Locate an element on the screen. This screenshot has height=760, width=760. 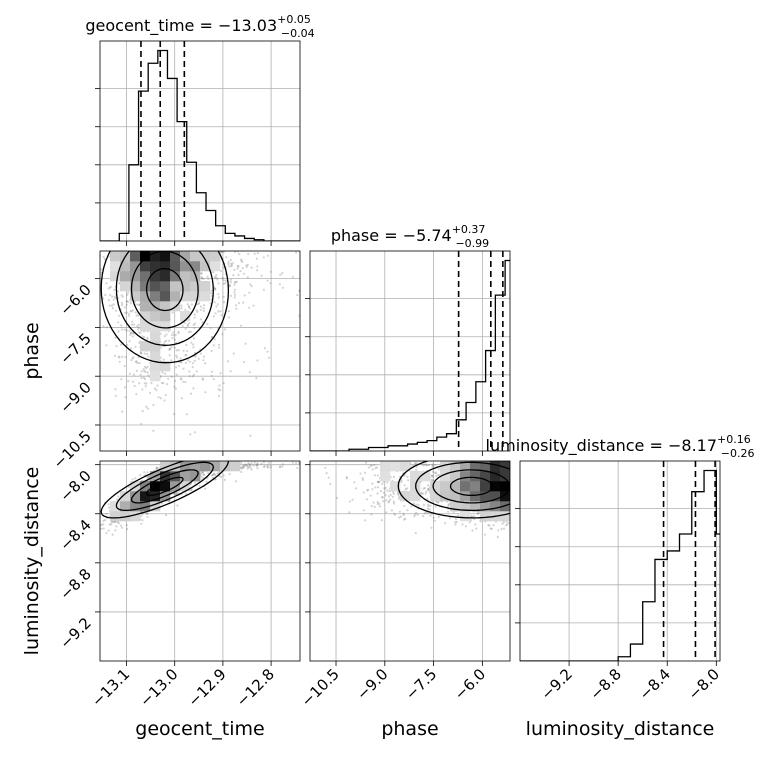
p10-sample-2088 is located at coordinates (172, 338).